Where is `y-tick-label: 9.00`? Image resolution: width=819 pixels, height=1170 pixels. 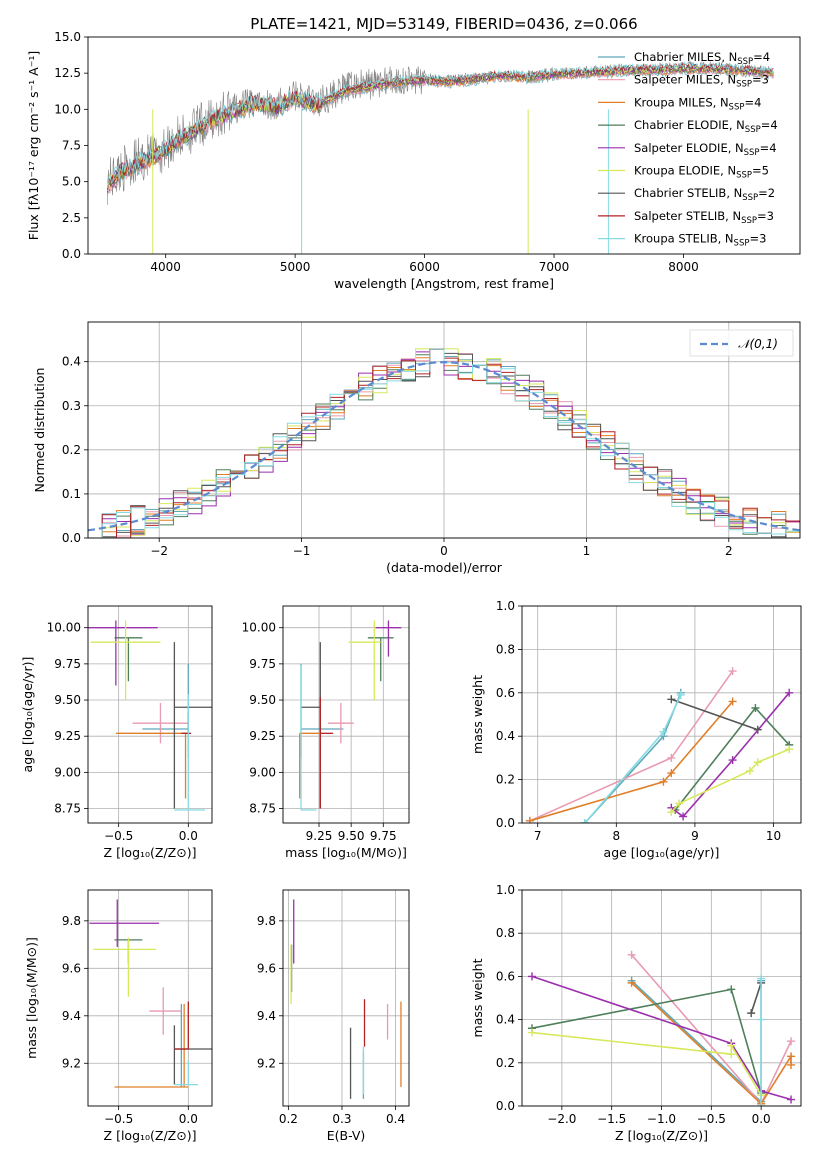
y-tick-label: 9.00 is located at coordinates (262, 772).